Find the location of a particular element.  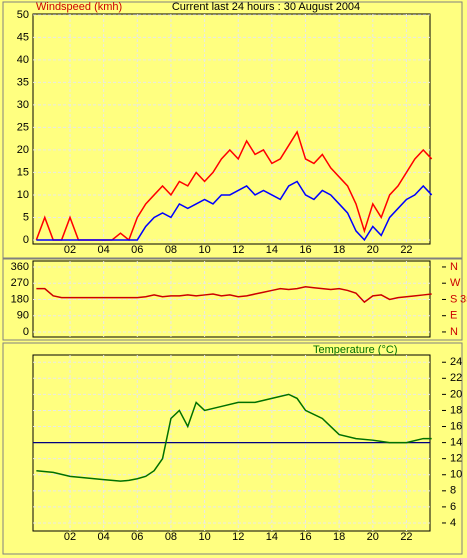

y2-tick-label: 22 is located at coordinates (456, 378).